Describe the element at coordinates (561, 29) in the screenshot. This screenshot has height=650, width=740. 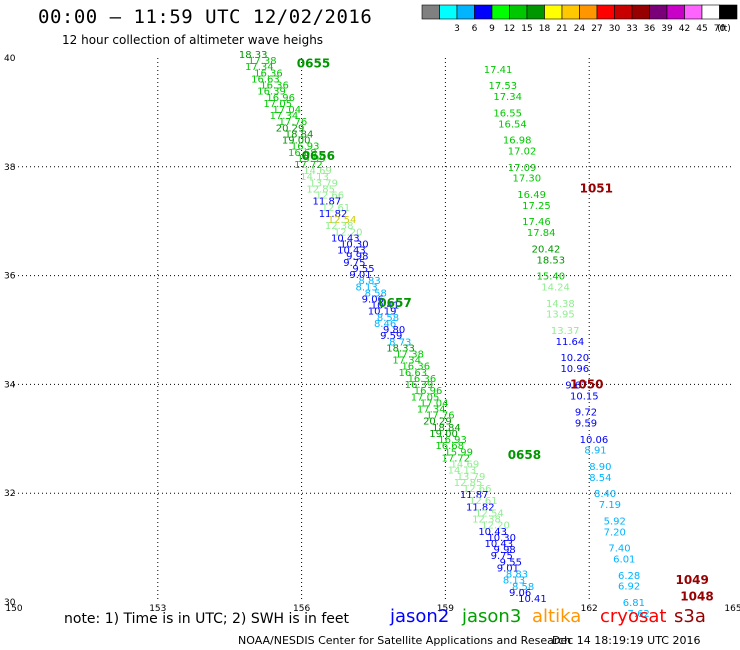
I see `colorbar-label: 21` at that location.